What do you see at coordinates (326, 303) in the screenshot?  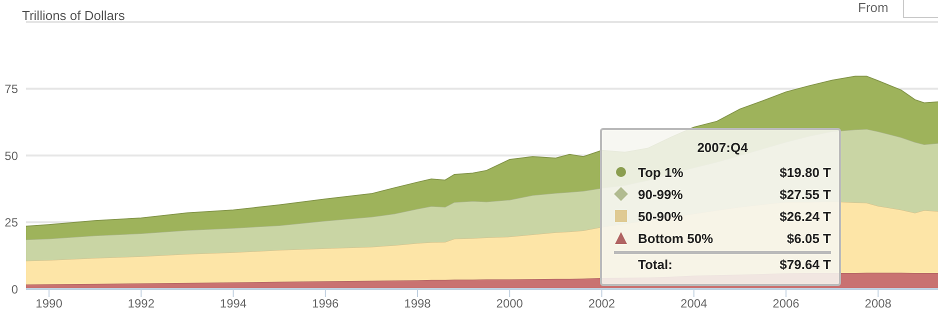 I see `x-tick-label: 1996` at bounding box center [326, 303].